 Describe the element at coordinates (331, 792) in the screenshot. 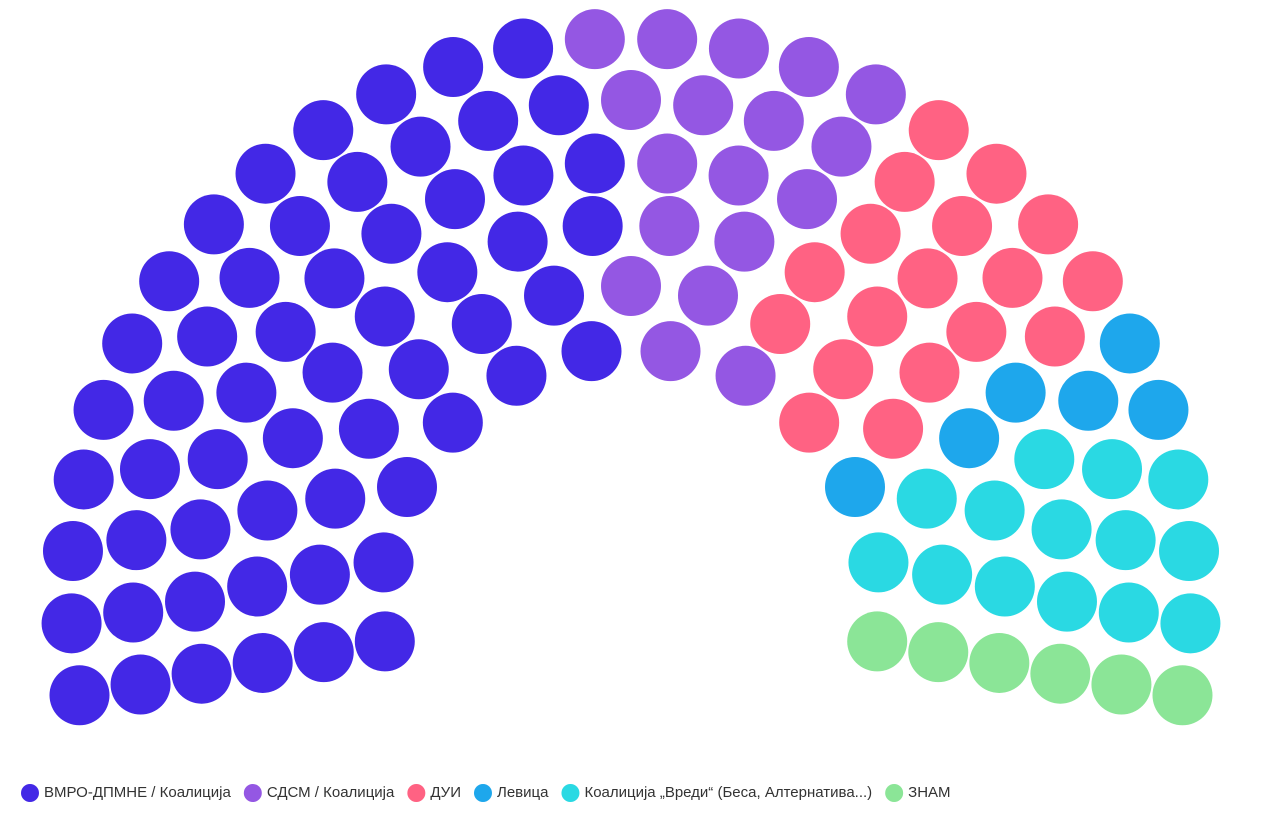

I see `legend-label: СДСМ / Коалиција` at that location.